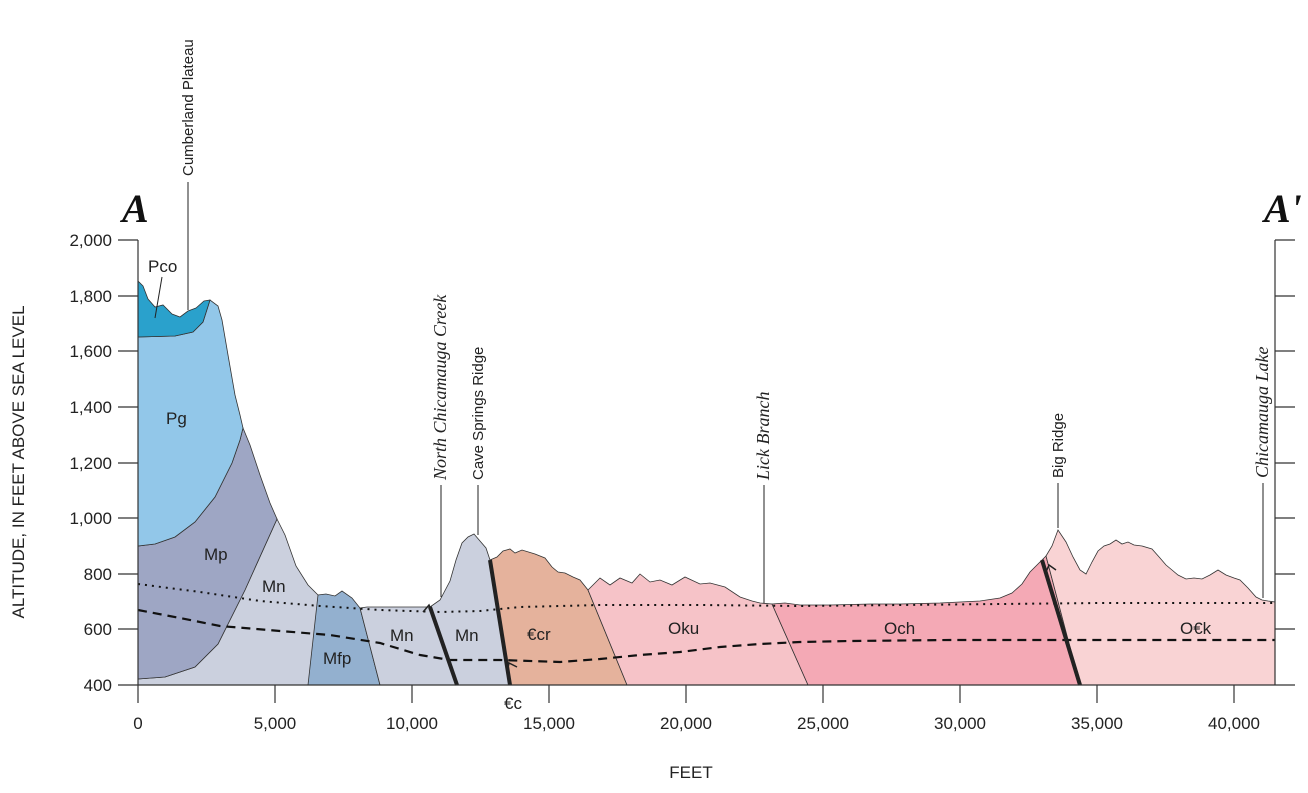 Image resolution: width=1308 pixels, height=793 pixels. Describe the element at coordinates (90, 518) in the screenshot. I see `y-tick-label: 1,000` at that location.